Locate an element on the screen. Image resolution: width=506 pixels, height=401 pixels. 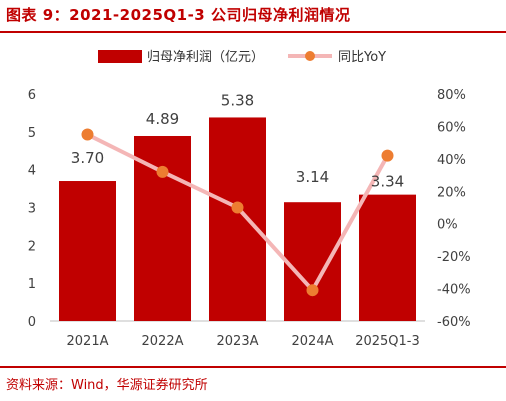
legend-line-marker is located at coordinates (310, 56).